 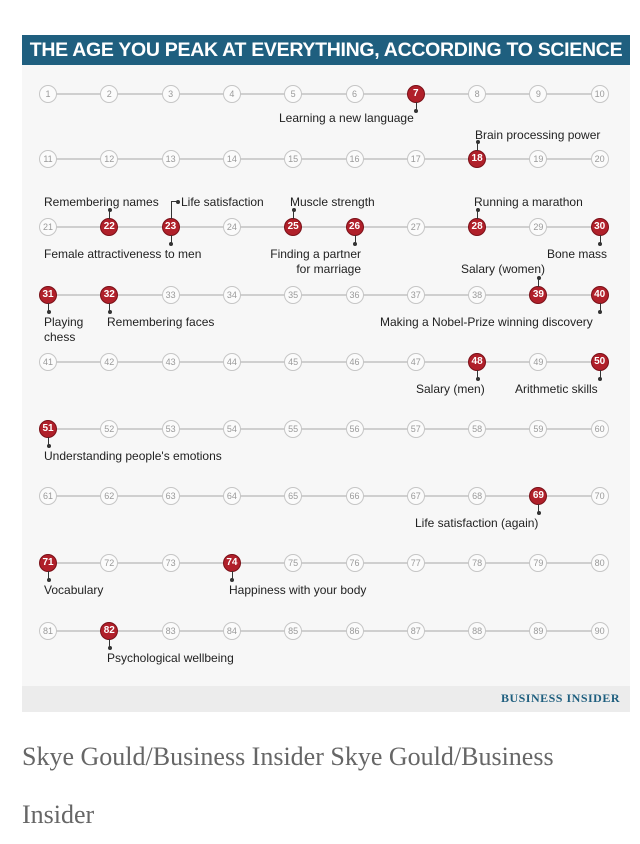 What do you see at coordinates (293, 159) in the screenshot?
I see `age-marker: 15` at bounding box center [293, 159].